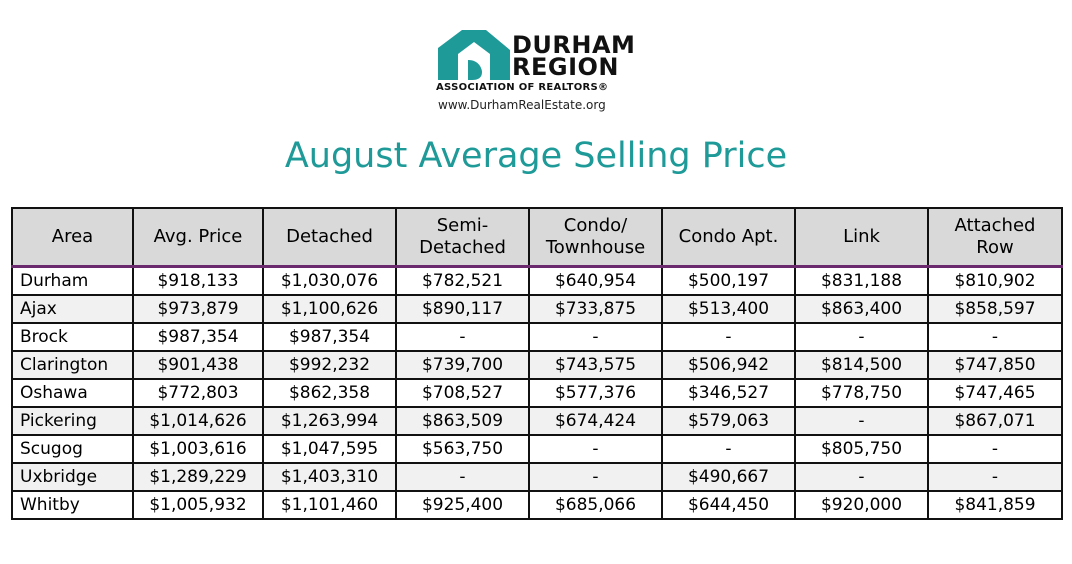 This screenshot has width=1072, height=564. I want to click on price-cell: $901,438, so click(198, 365).